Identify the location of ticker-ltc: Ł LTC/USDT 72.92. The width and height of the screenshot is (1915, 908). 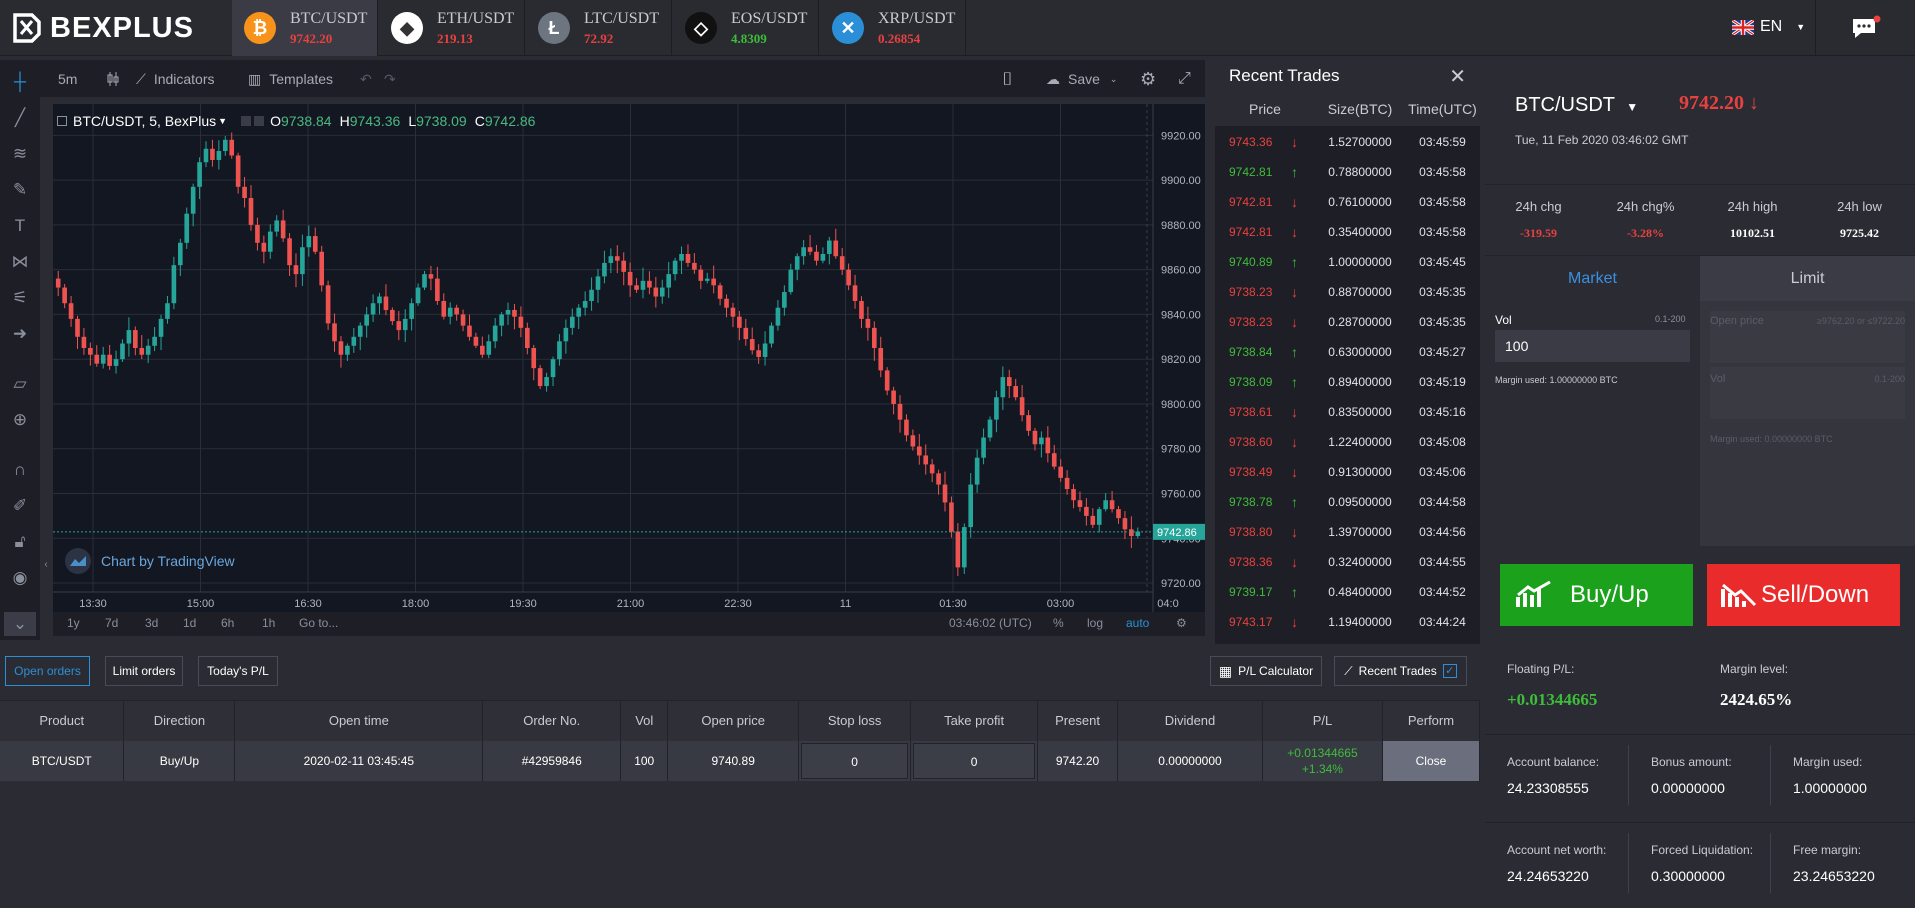
(599, 28).